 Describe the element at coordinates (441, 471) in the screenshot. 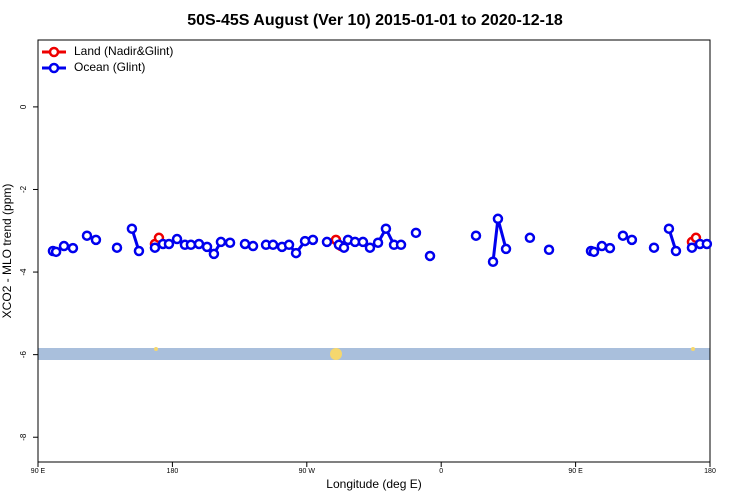

I see `x-tick-label: 0` at that location.